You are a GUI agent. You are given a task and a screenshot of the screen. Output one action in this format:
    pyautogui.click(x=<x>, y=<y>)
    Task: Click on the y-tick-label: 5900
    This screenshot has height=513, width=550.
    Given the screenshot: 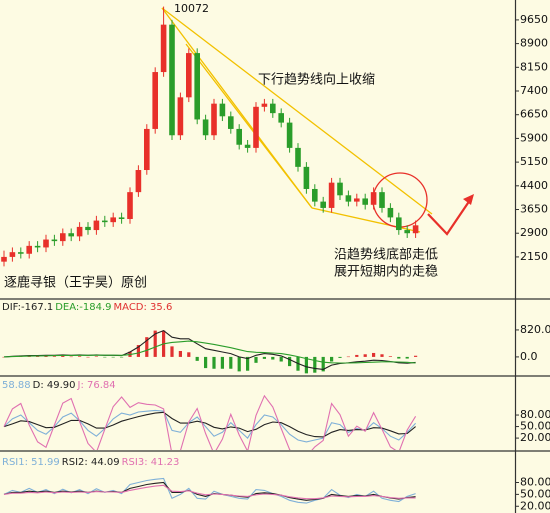 What is the action you would take?
    pyautogui.click(x=534, y=137)
    